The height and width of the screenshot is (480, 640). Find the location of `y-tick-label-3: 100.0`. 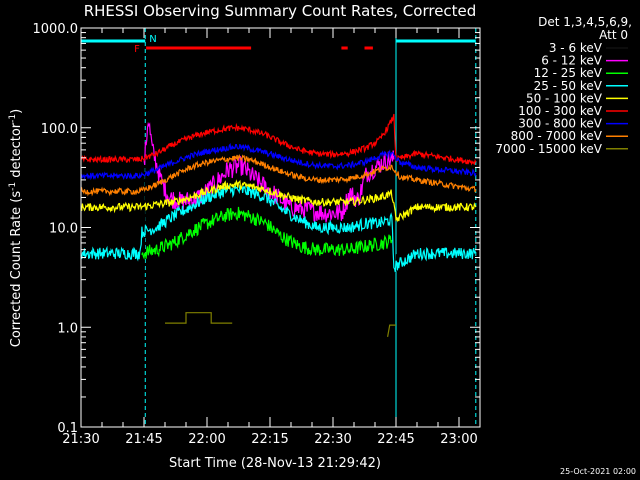

y-tick-label-3: 100.0 is located at coordinates (59, 129).